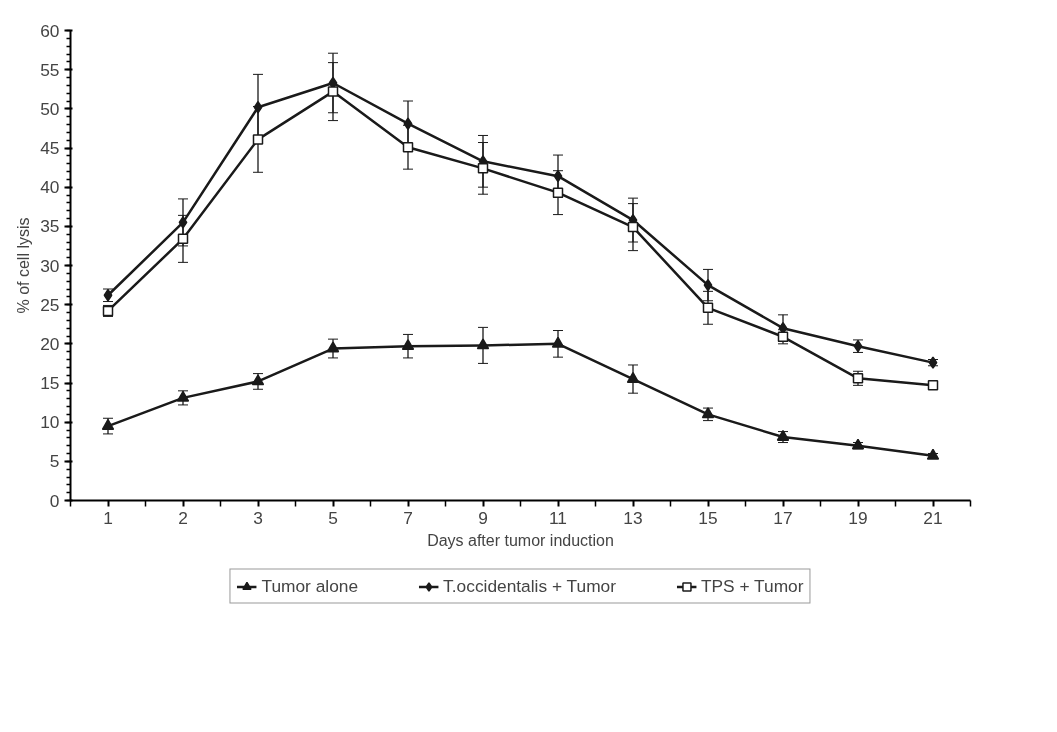  What do you see at coordinates (333, 517) in the screenshot?
I see `x-tick-label: 5` at bounding box center [333, 517].